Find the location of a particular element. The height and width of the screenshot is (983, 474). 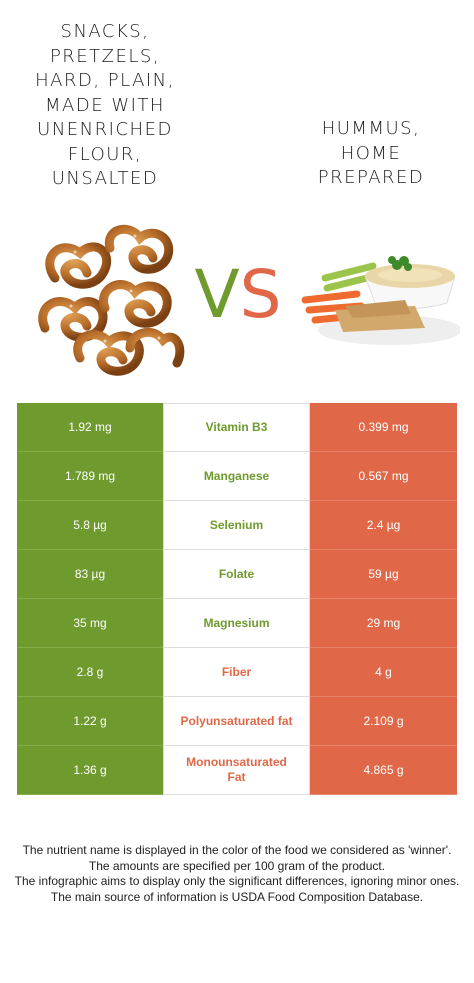

right-food-title: Hummus, home prepared is located at coordinates (371, 153).